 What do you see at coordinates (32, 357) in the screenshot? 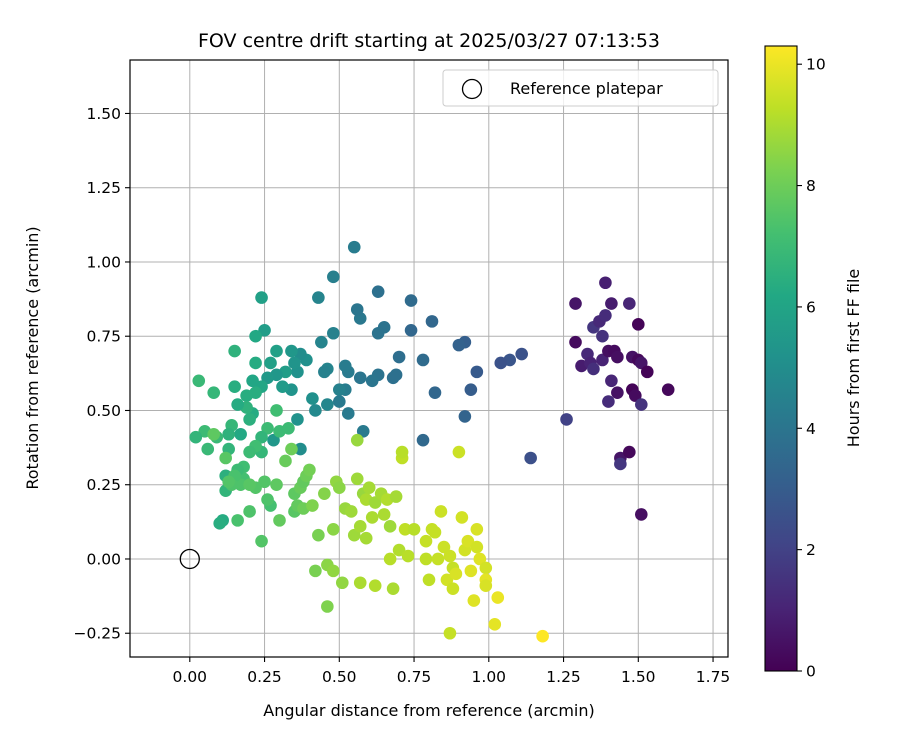
I see `y-axis-label: Rotation from reference (arcmin)` at bounding box center [32, 357].